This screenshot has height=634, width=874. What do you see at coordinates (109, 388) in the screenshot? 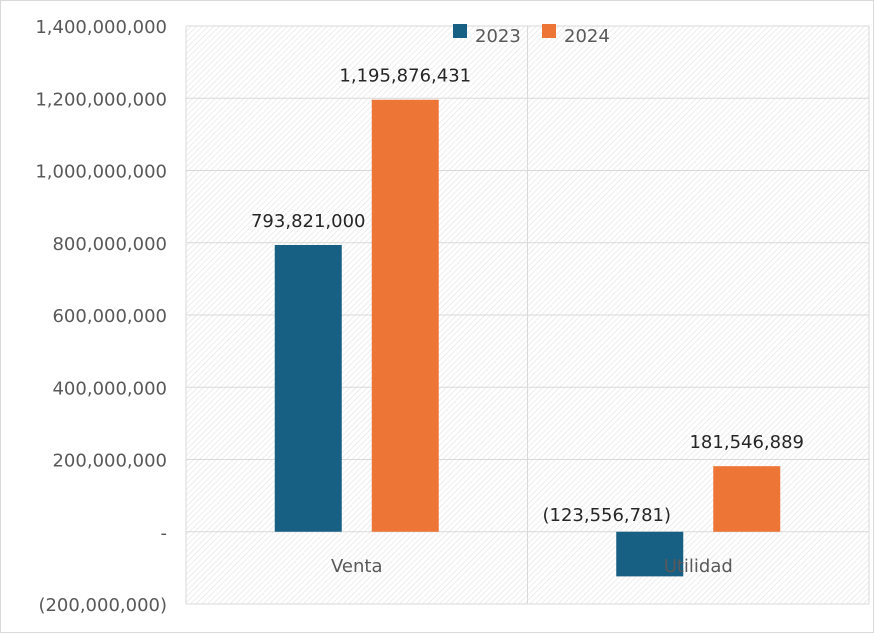
I see `y-tick-label: 400,000,000` at bounding box center [109, 388].